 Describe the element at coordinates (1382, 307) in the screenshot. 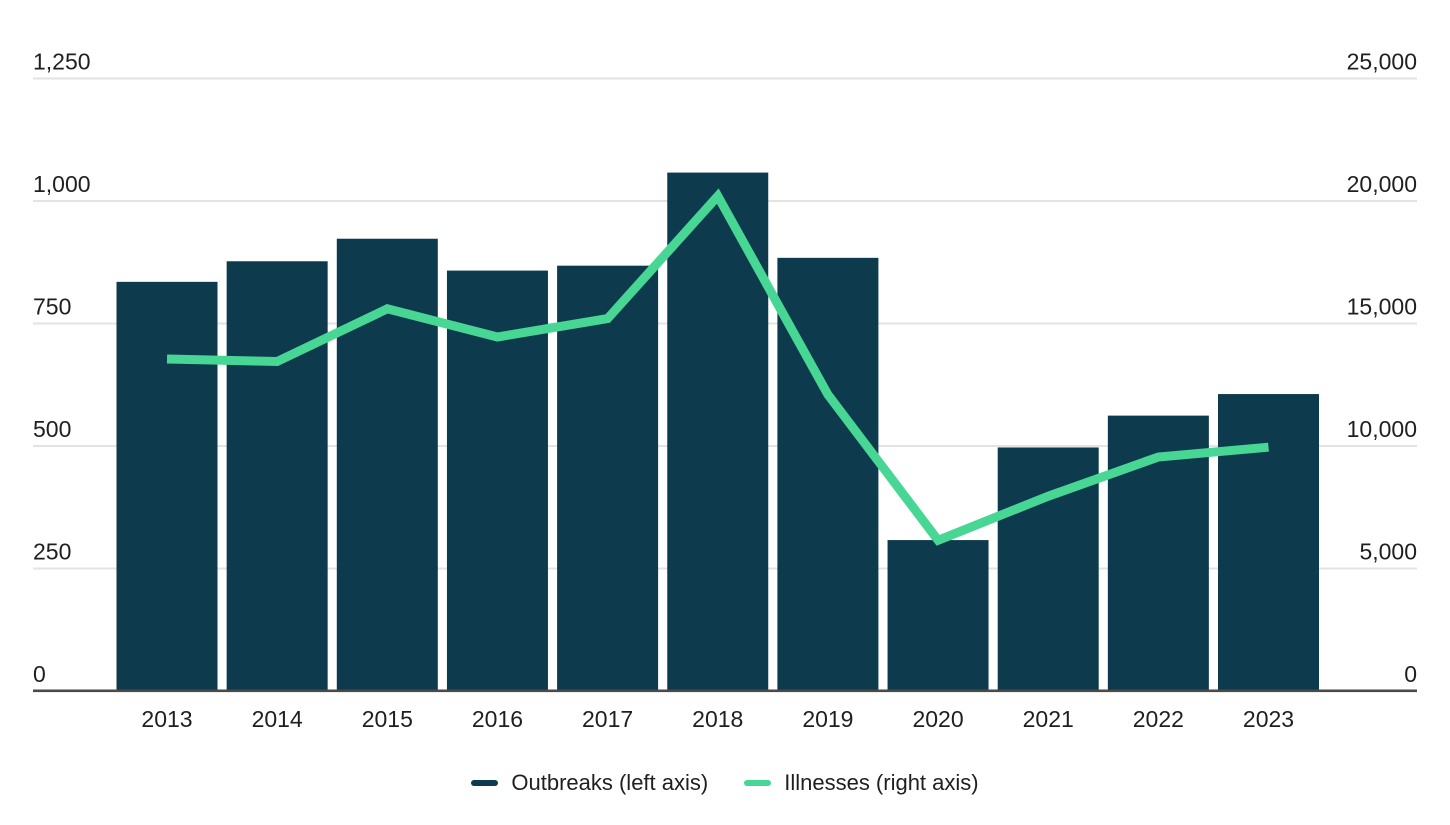

I see `right-tick-15,000: 15,000` at that location.